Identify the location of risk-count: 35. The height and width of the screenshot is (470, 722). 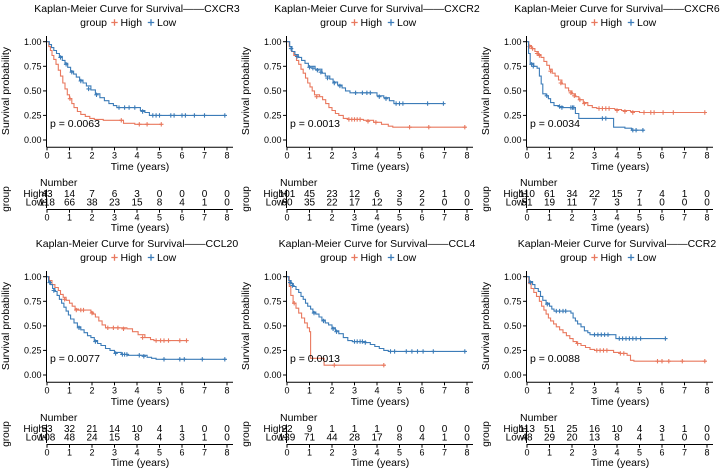
(310, 203).